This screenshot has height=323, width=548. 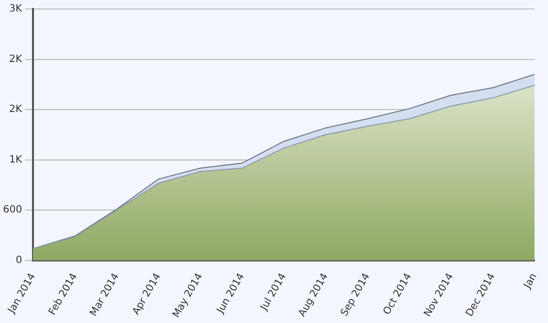 What do you see at coordinates (16, 160) in the screenshot?
I see `y-tick-label: 1K` at bounding box center [16, 160].